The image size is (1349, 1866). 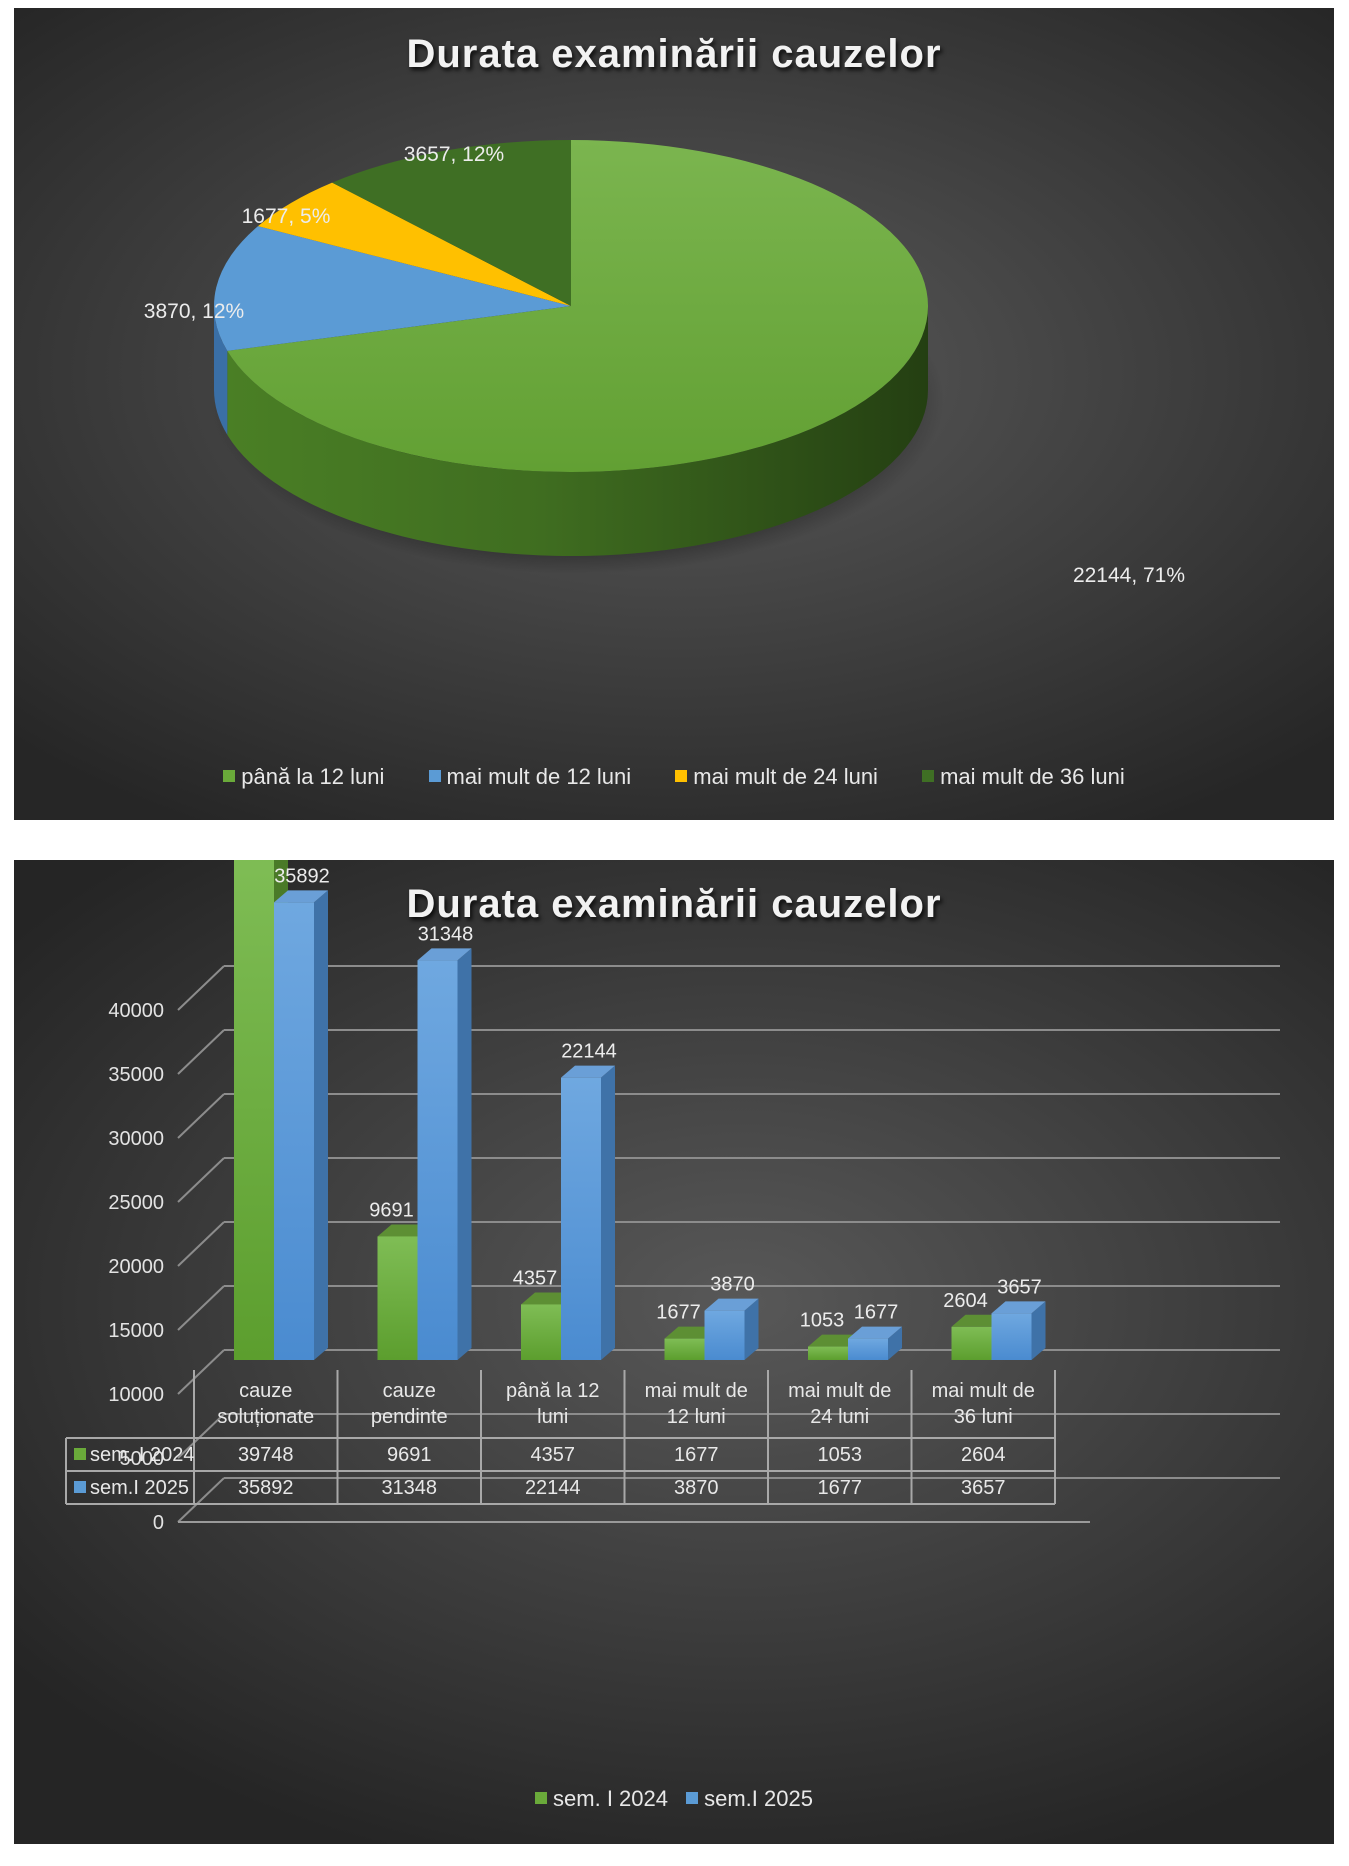 What do you see at coordinates (732, 1285) in the screenshot?
I see `bar-data-label: 3870` at bounding box center [732, 1285].